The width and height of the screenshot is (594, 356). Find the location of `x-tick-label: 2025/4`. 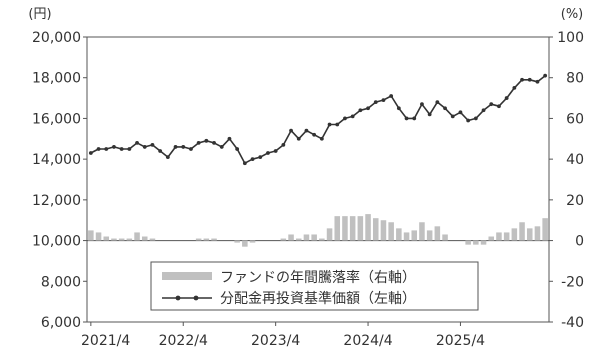

x-tick-label: 2025/4 is located at coordinates (460, 341).